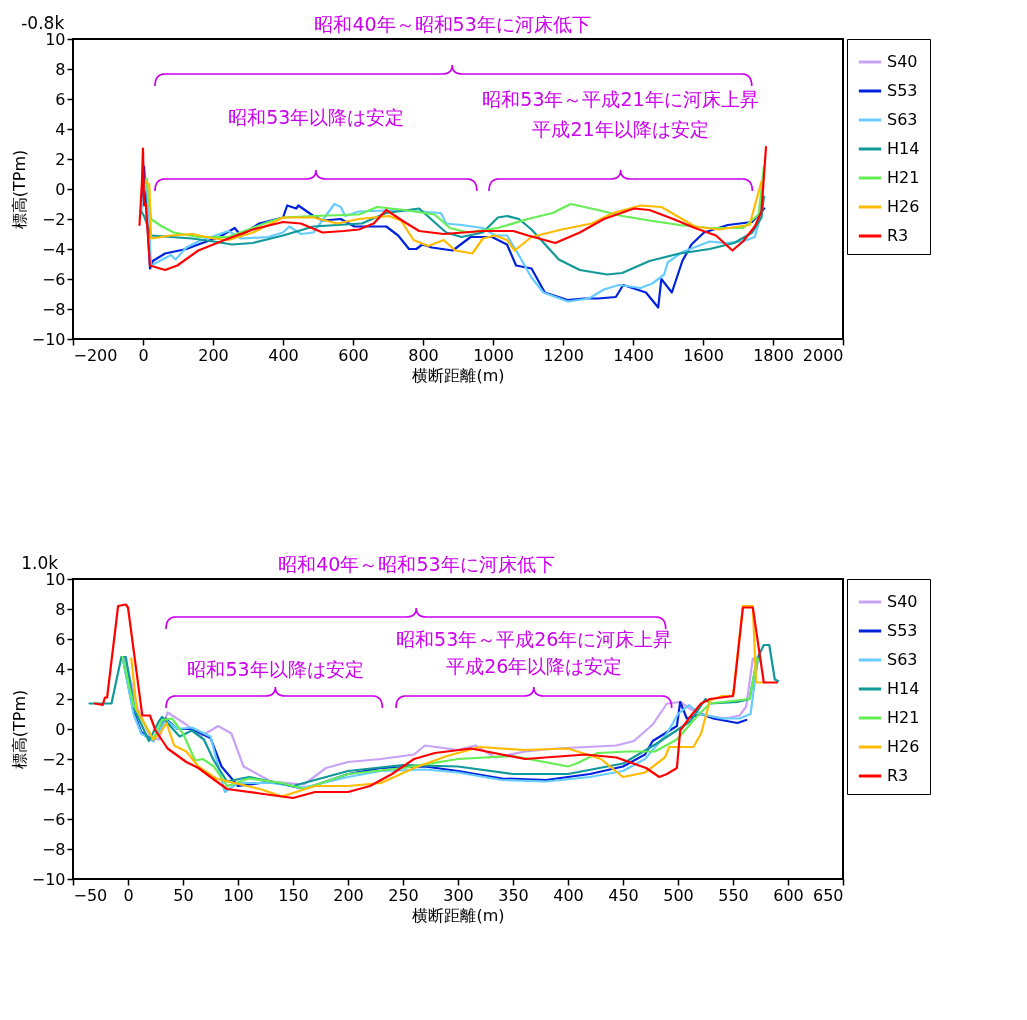 The height and width of the screenshot is (1020, 1027). What do you see at coordinates (828, 895) in the screenshot?
I see `x-tick-label: 650` at bounding box center [828, 895].